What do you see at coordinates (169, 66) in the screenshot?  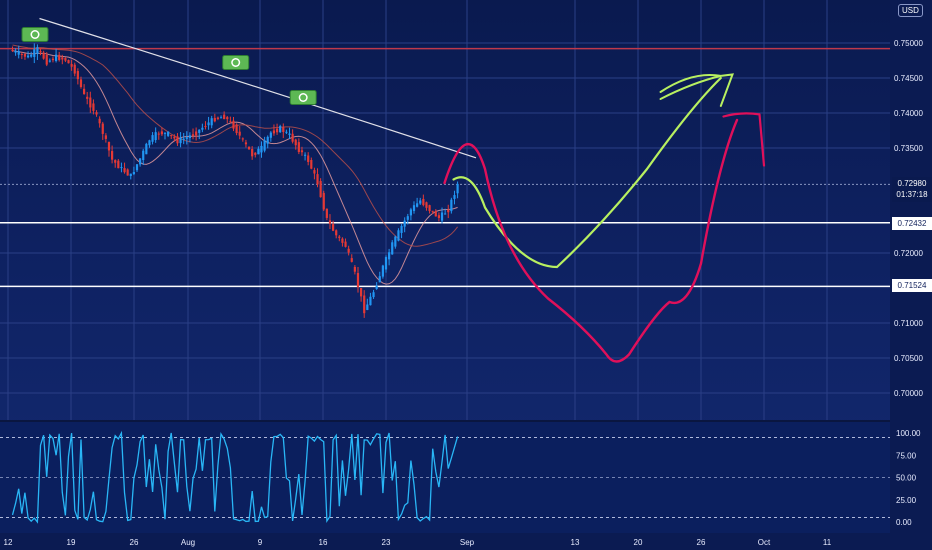 I see `dollar-badges` at bounding box center [169, 66].